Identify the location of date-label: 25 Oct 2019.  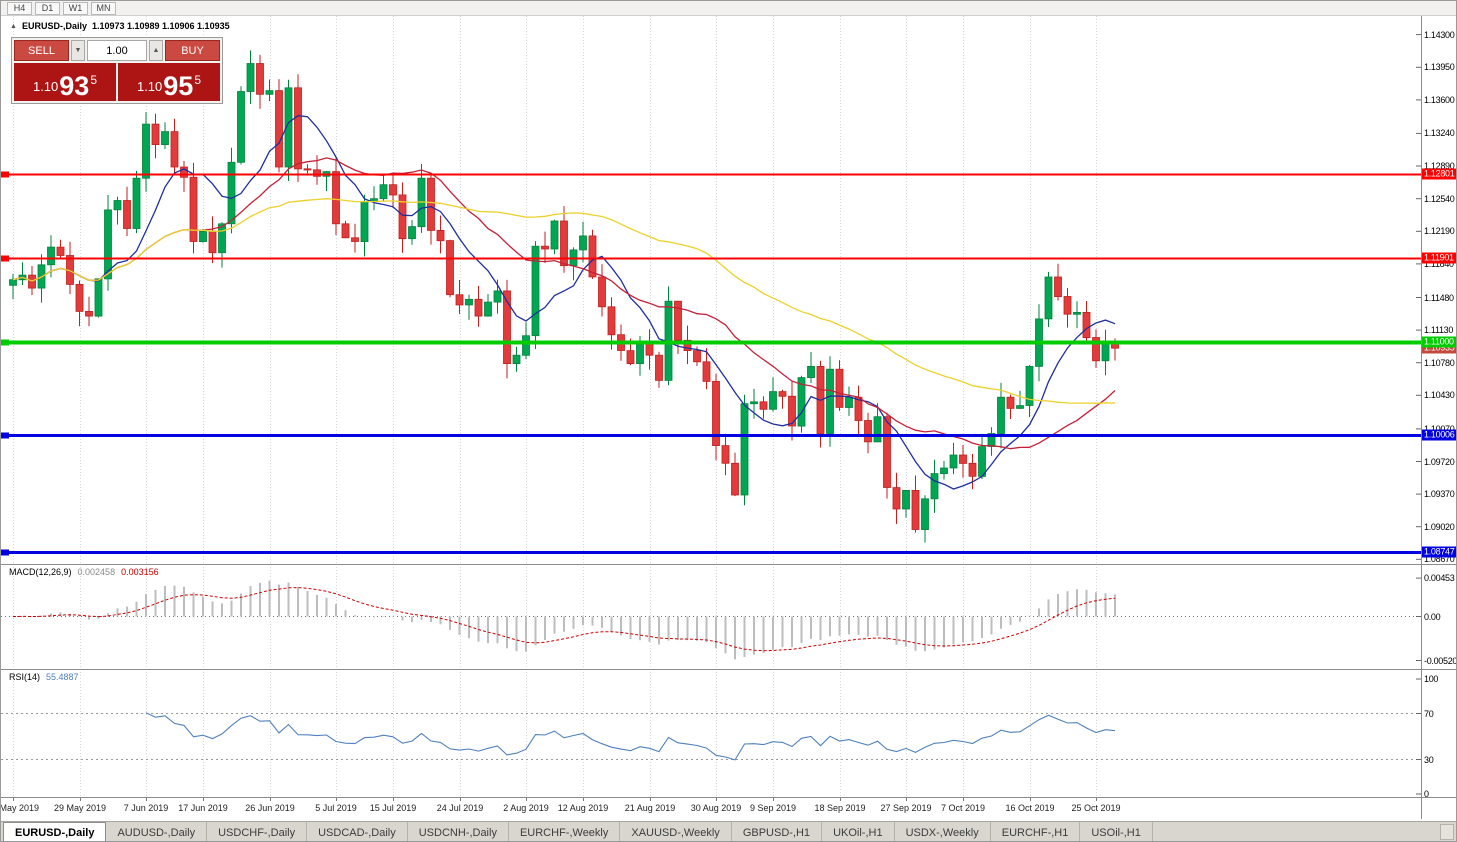
(1096, 808).